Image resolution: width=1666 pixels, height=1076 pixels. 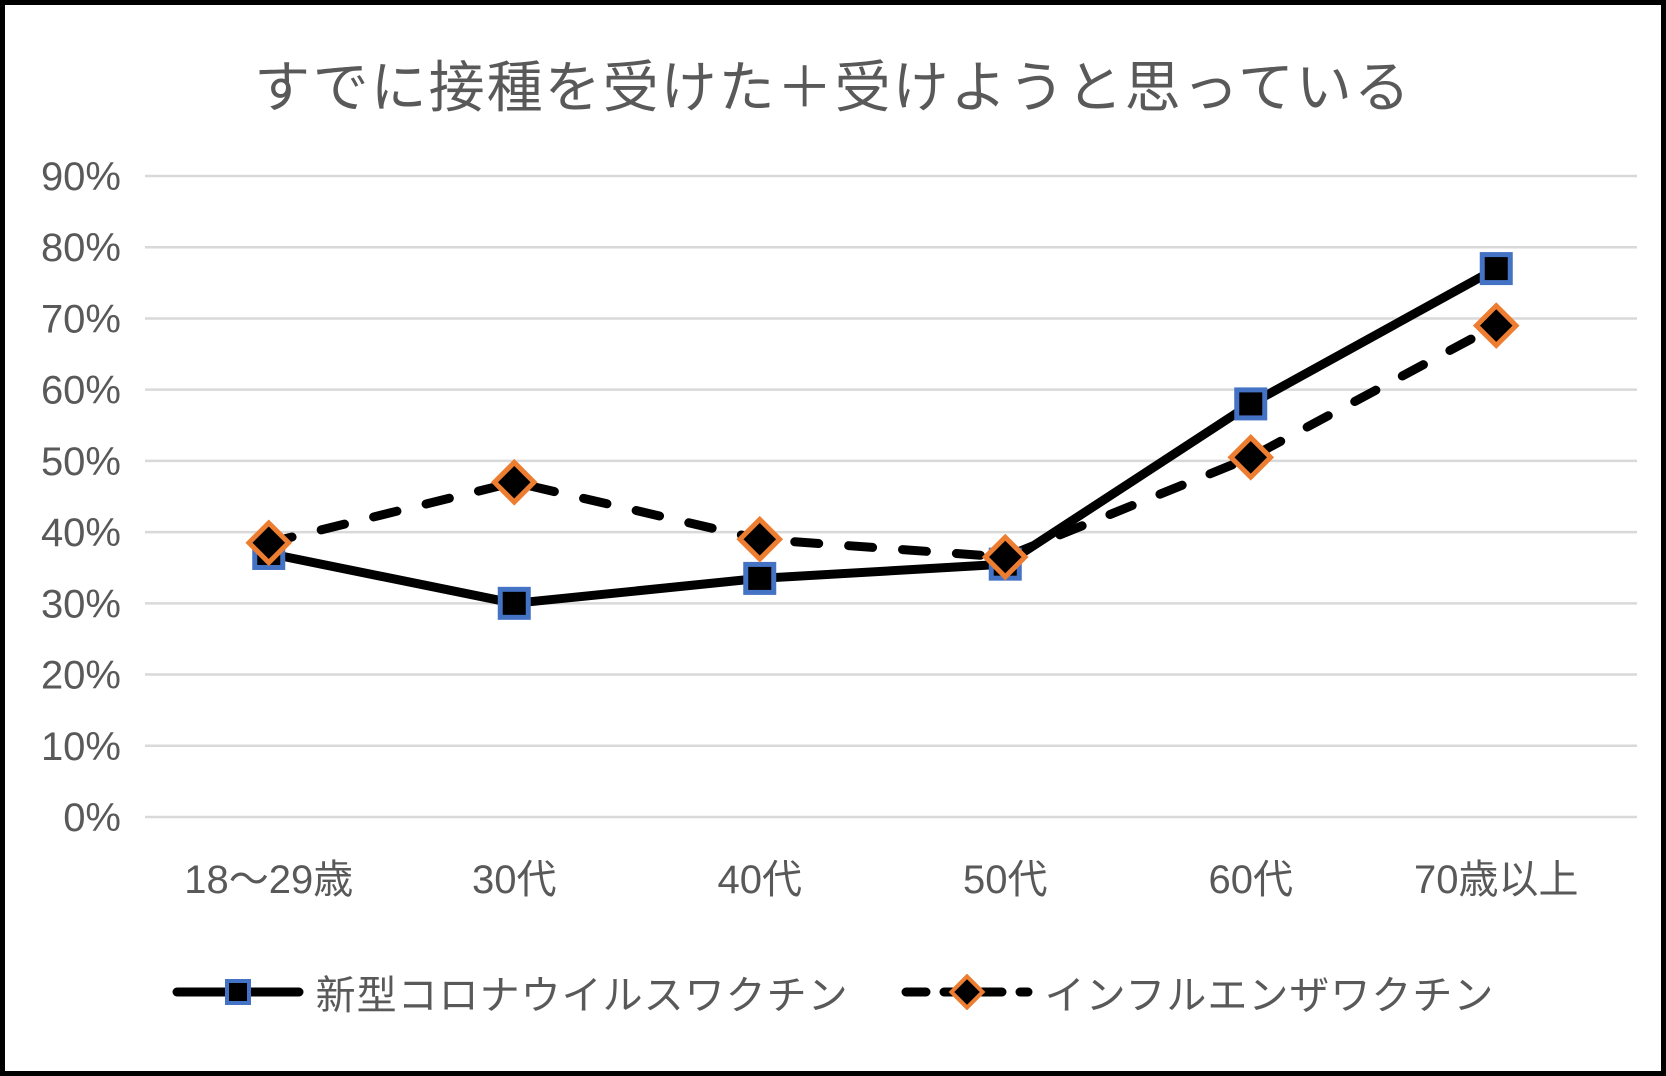 What do you see at coordinates (1269, 996) in the screenshot?
I see `legend-label-flu-vaccine: インフルエンザワクチン` at bounding box center [1269, 996].